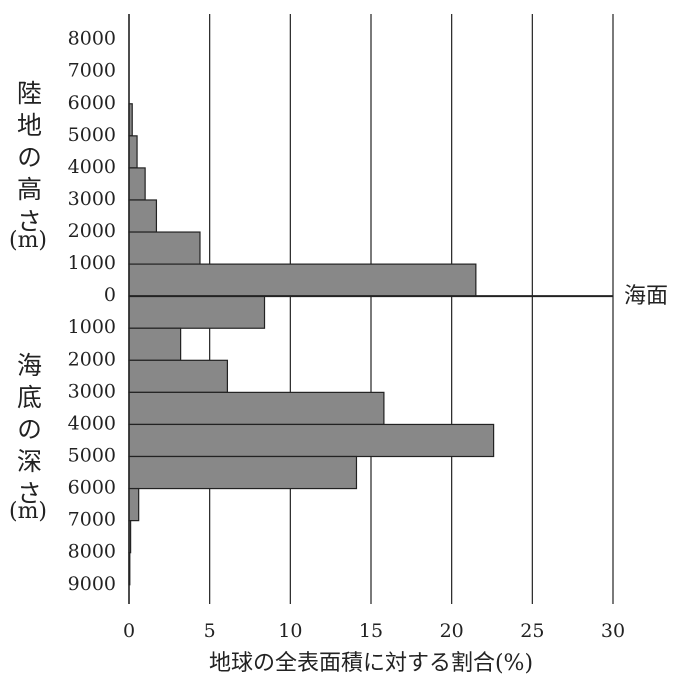  What do you see at coordinates (92, 584) in the screenshot?
I see `y-tick-label: 9000` at bounding box center [92, 584].